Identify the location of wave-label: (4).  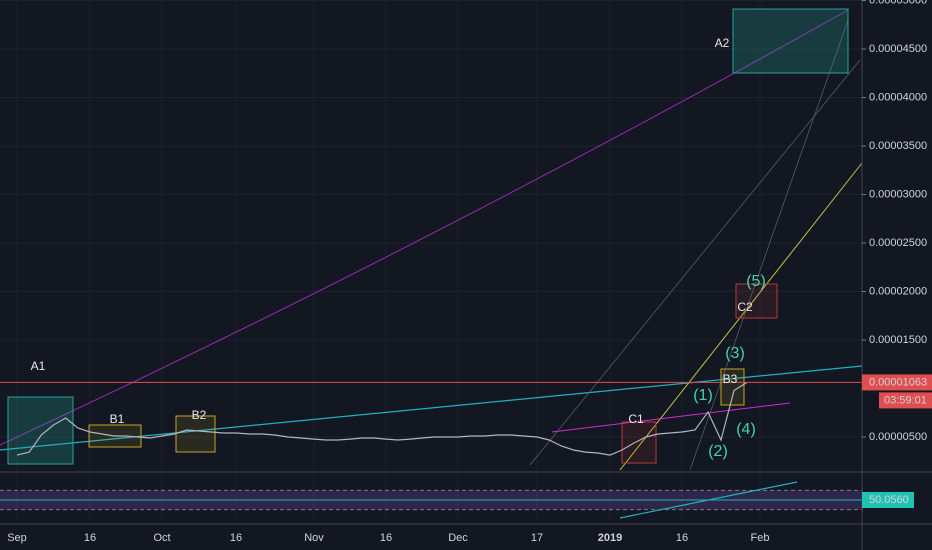
(746, 429).